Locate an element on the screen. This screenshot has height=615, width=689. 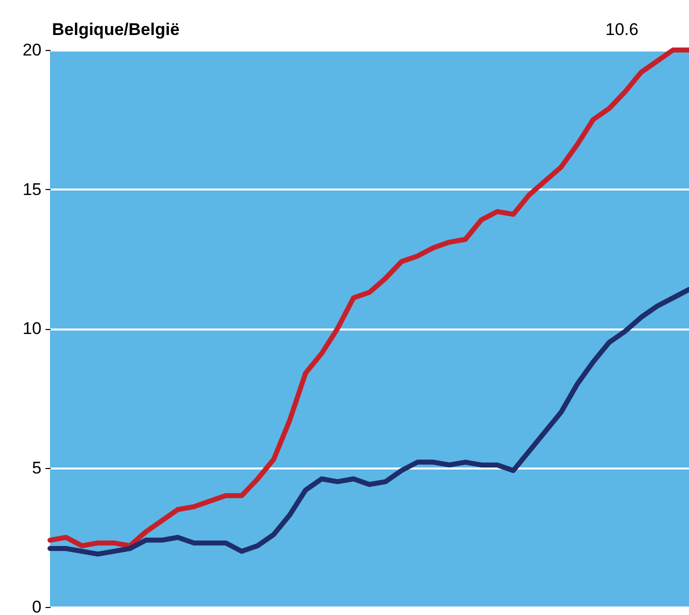
y-tick-label: 20 is located at coordinates (32, 50).